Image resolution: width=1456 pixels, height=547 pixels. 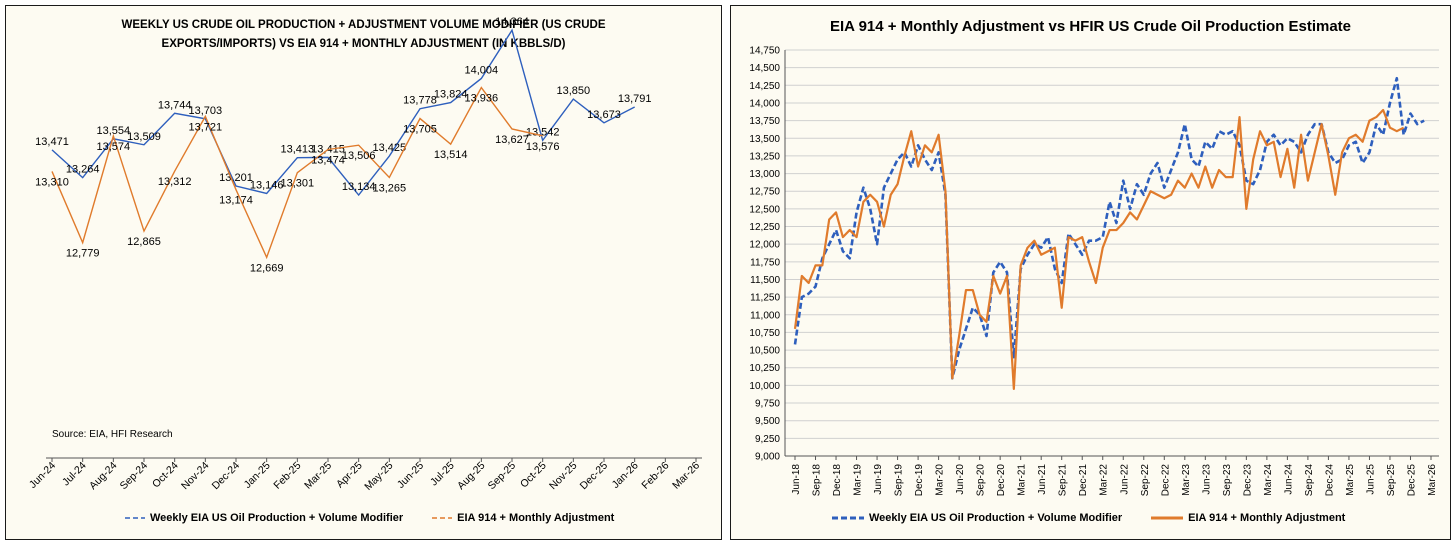 I want to click on x-tick-label: Dec-19, so click(x=919, y=480).